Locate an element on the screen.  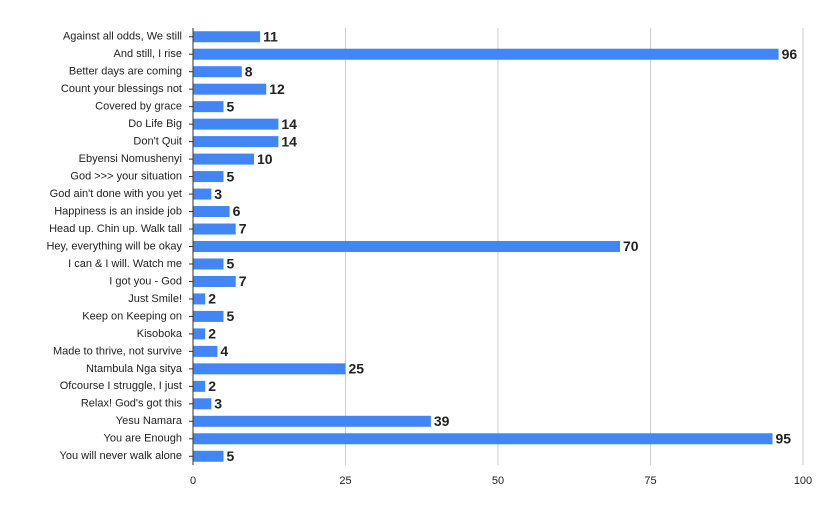
y-tick-label: Ntambula Nga sitya is located at coordinates (134, 369).